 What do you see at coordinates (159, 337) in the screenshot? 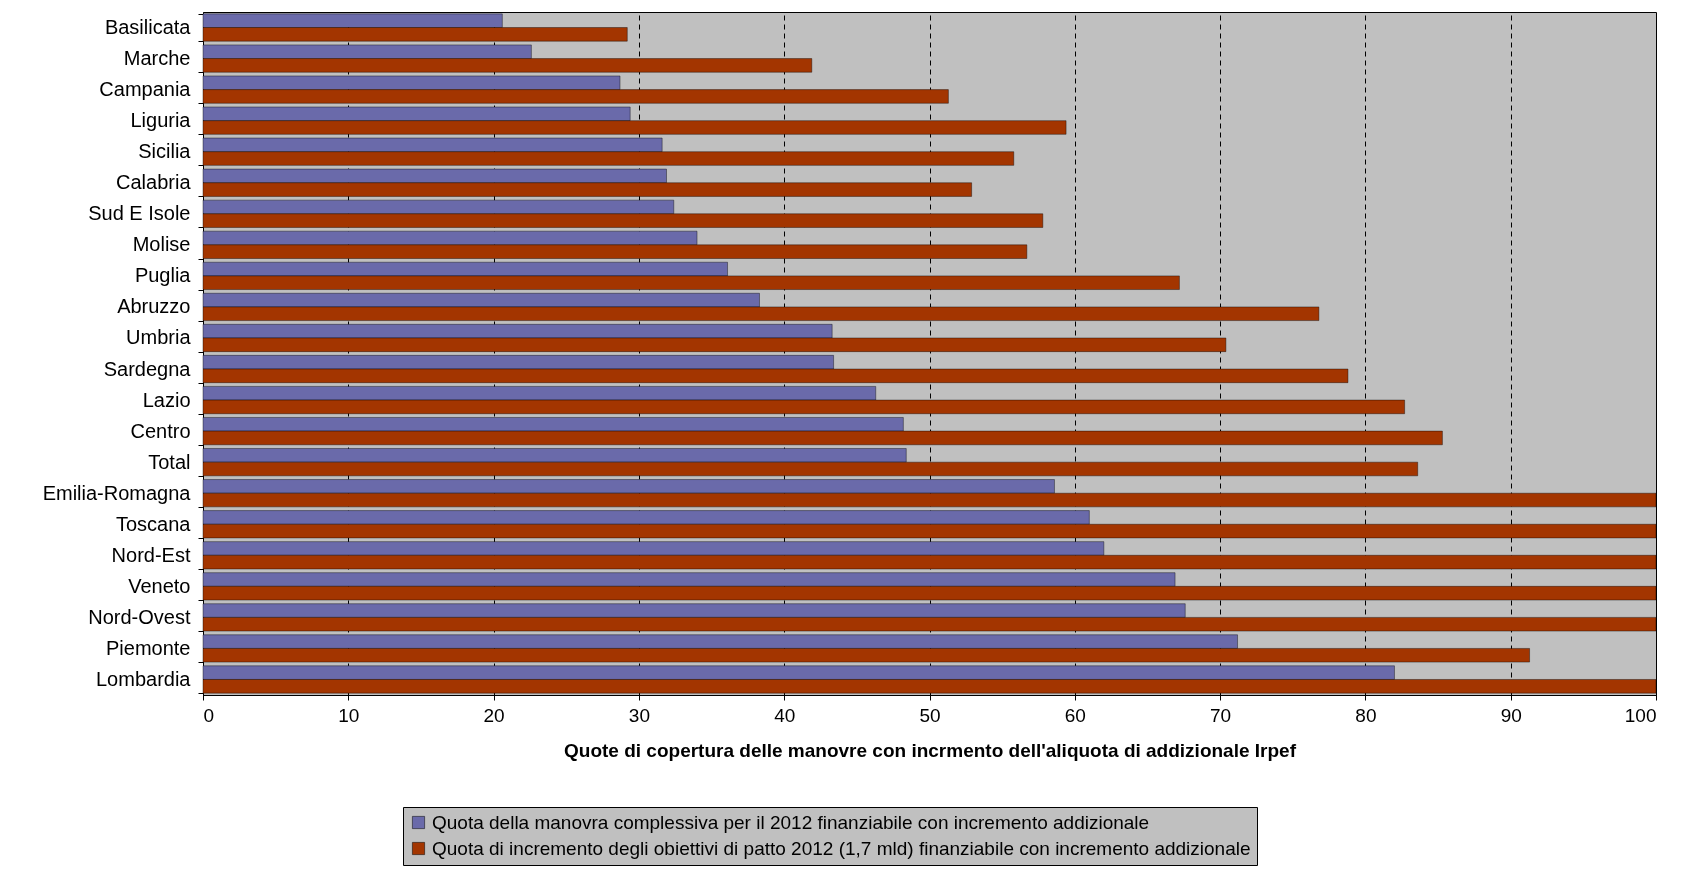
I see `y-tick-label: Umbria` at bounding box center [159, 337].